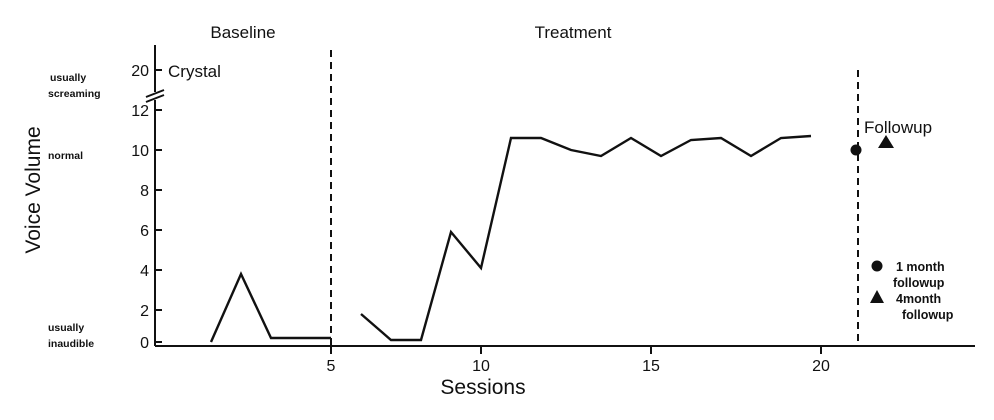  I want to click on participant-label: Crystal, so click(194, 71).